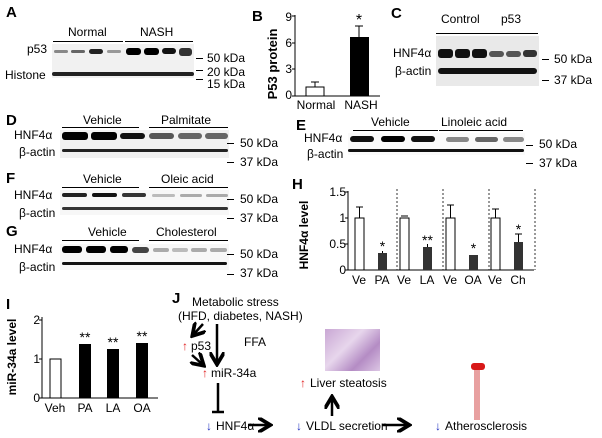  I want to click on marker-50kda-g: 50 kDa, so click(259, 254).